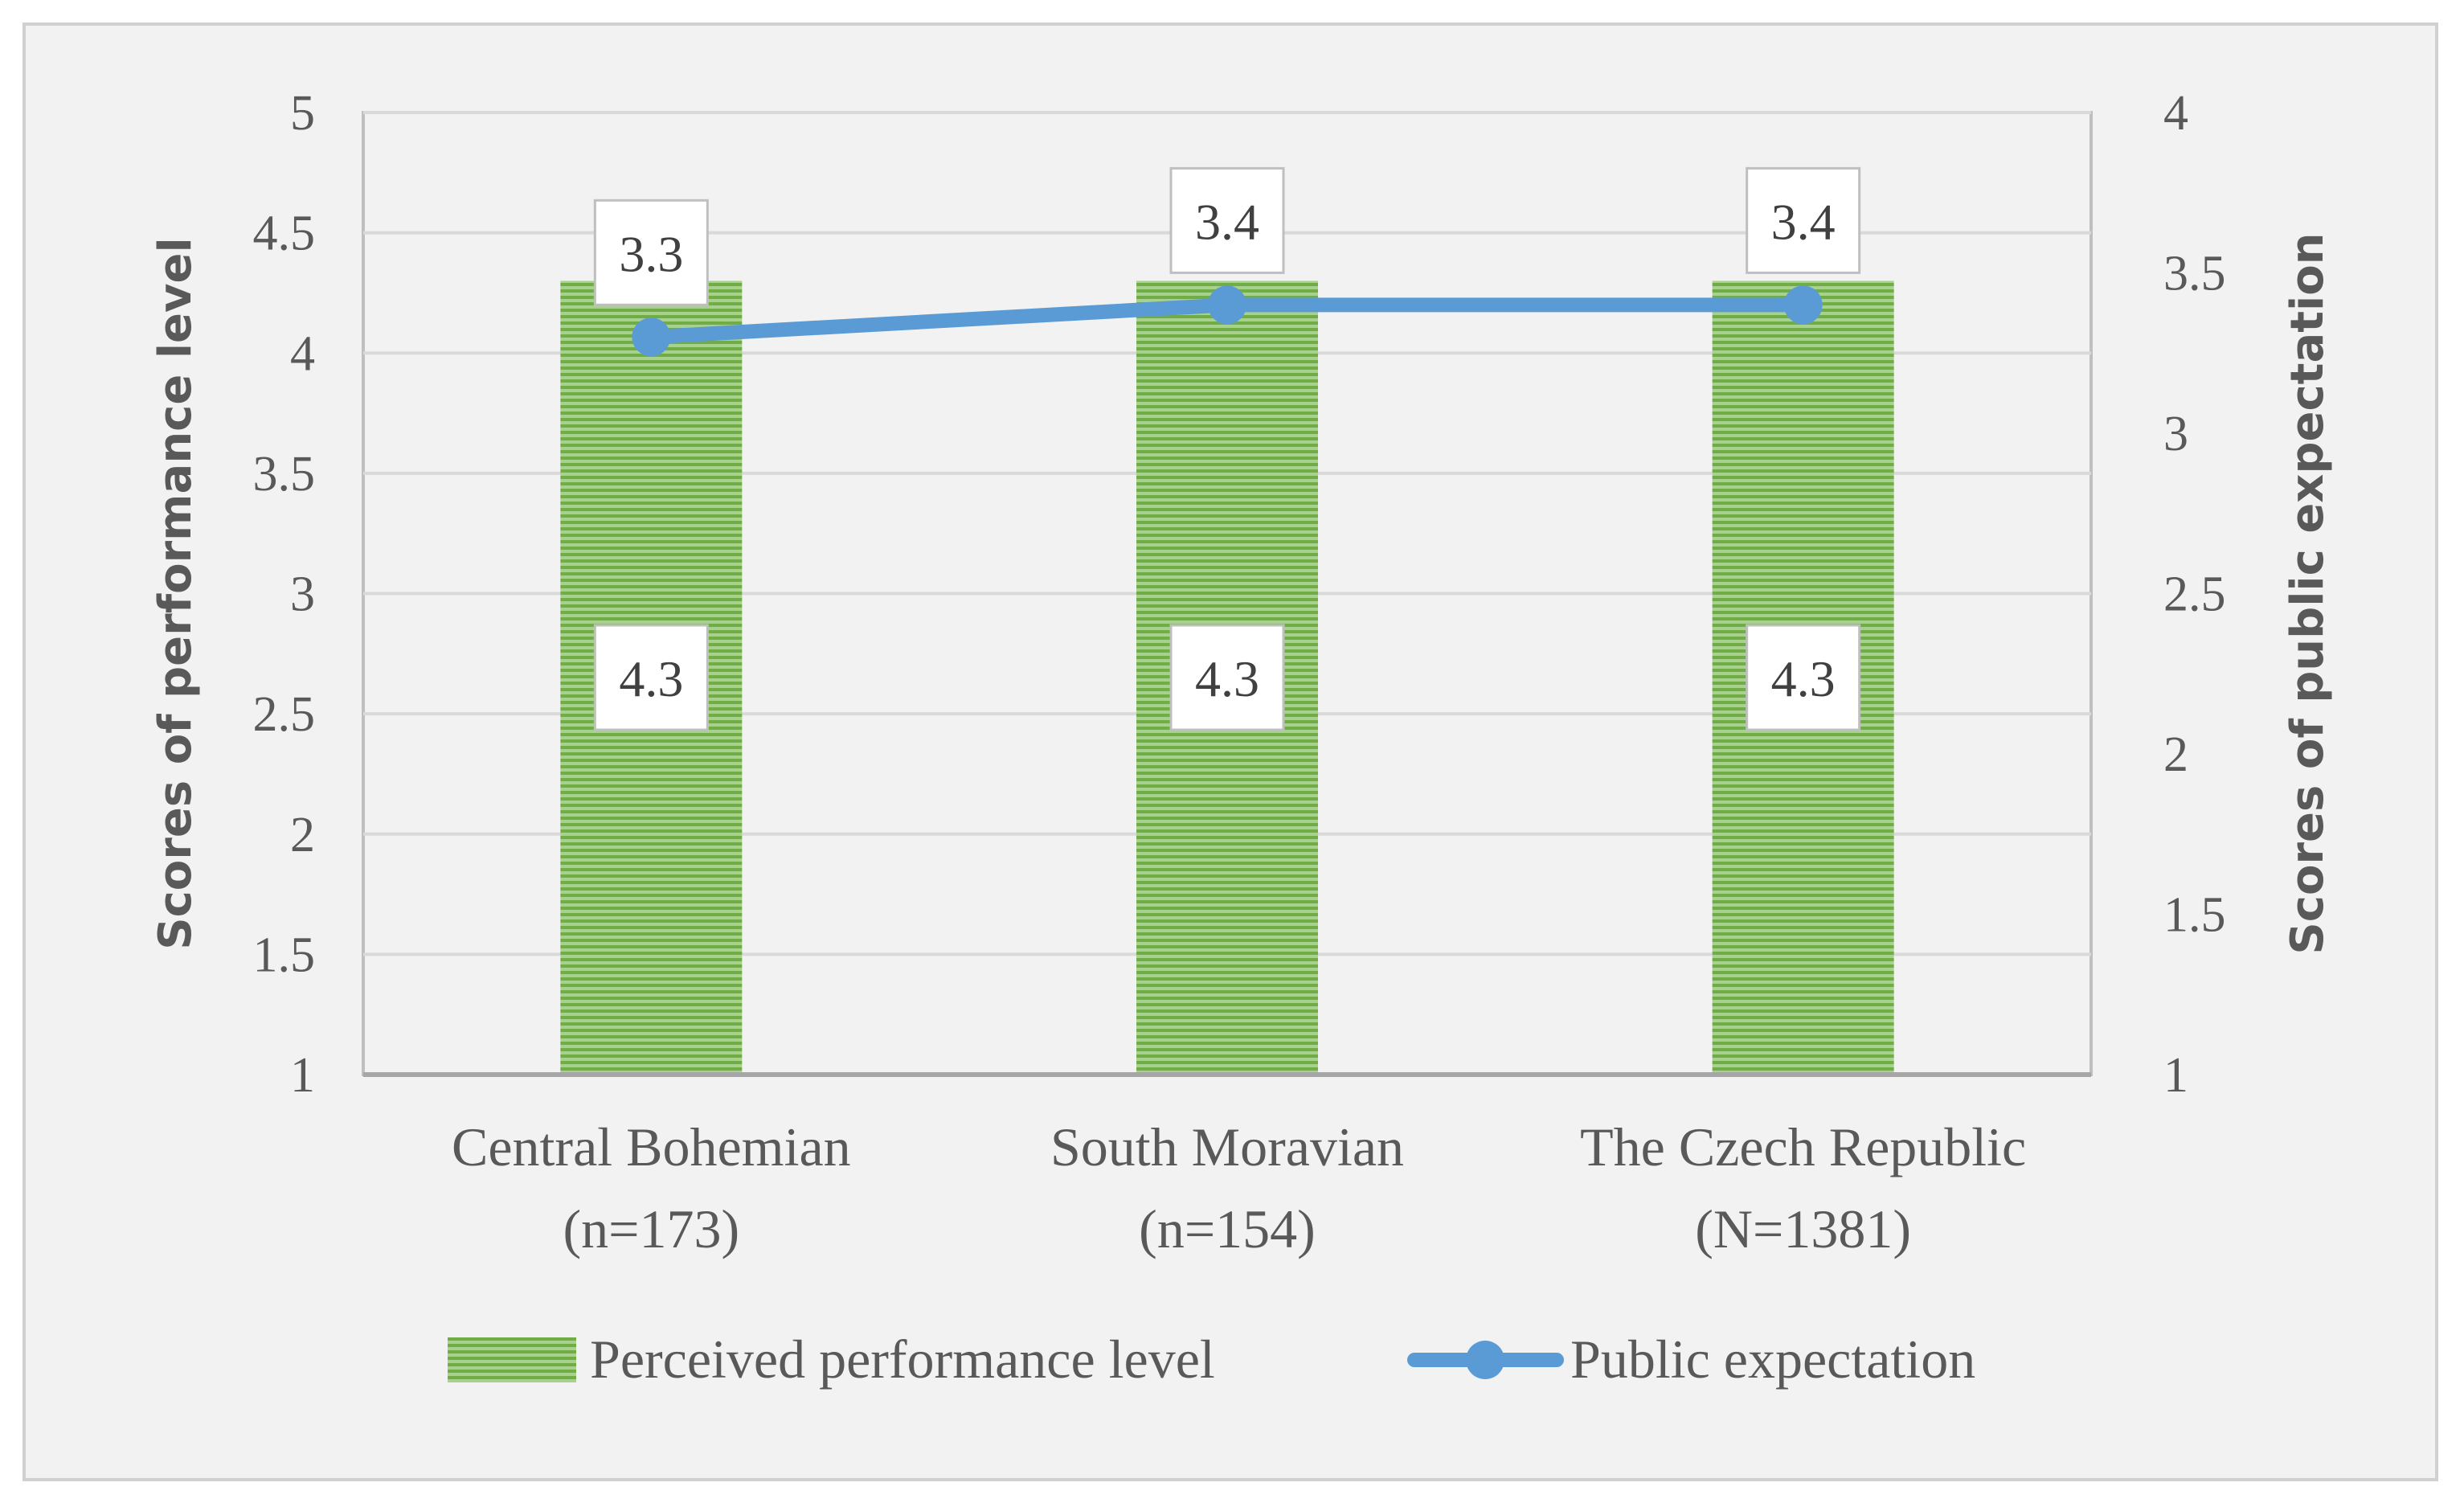 The width and height of the screenshot is (2464, 1507). Describe the element at coordinates (302, 835) in the screenshot. I see `y-left-tick-label: 2` at that location.